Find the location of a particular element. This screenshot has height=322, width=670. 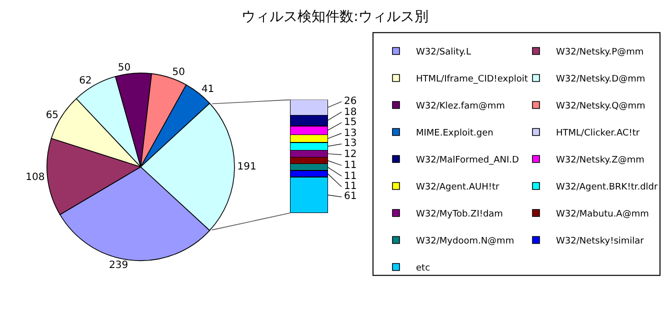

legend-label: W32/Netsky.P@mm is located at coordinates (600, 52).